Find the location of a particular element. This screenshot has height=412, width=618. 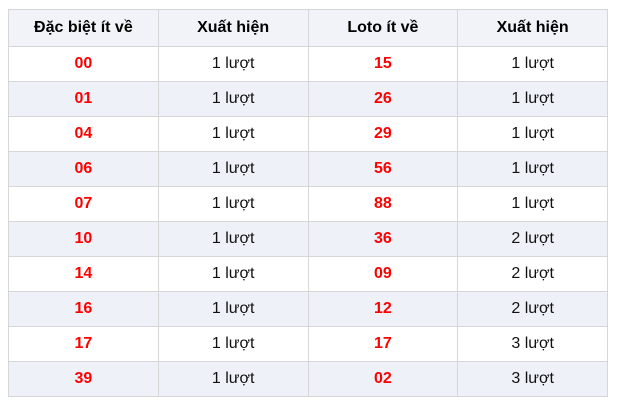

cell-loto-number: 15 is located at coordinates (383, 64).